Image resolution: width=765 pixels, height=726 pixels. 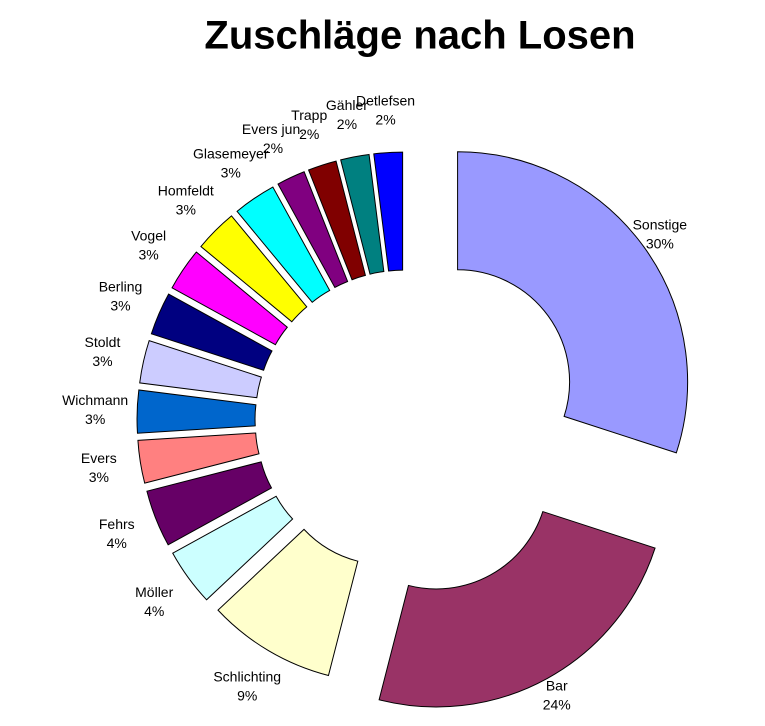 I want to click on segment-label: Möller, so click(x=154, y=592).